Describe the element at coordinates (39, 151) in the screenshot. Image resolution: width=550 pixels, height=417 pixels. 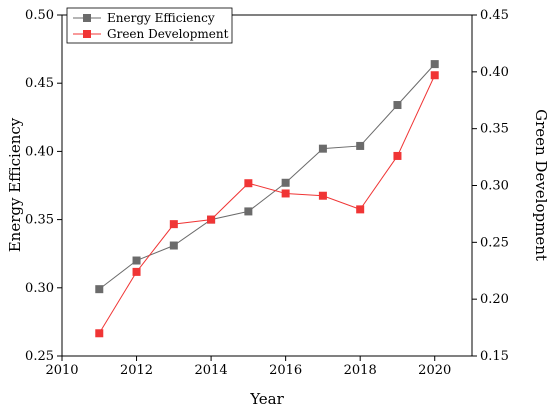
I see `left-y-tick-label: 0.40` at that location.